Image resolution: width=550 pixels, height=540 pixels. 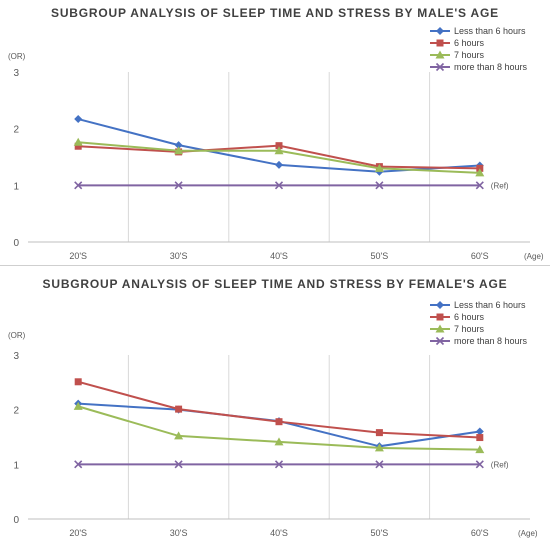 I want to click on series-6-hours, so click(x=279, y=410).